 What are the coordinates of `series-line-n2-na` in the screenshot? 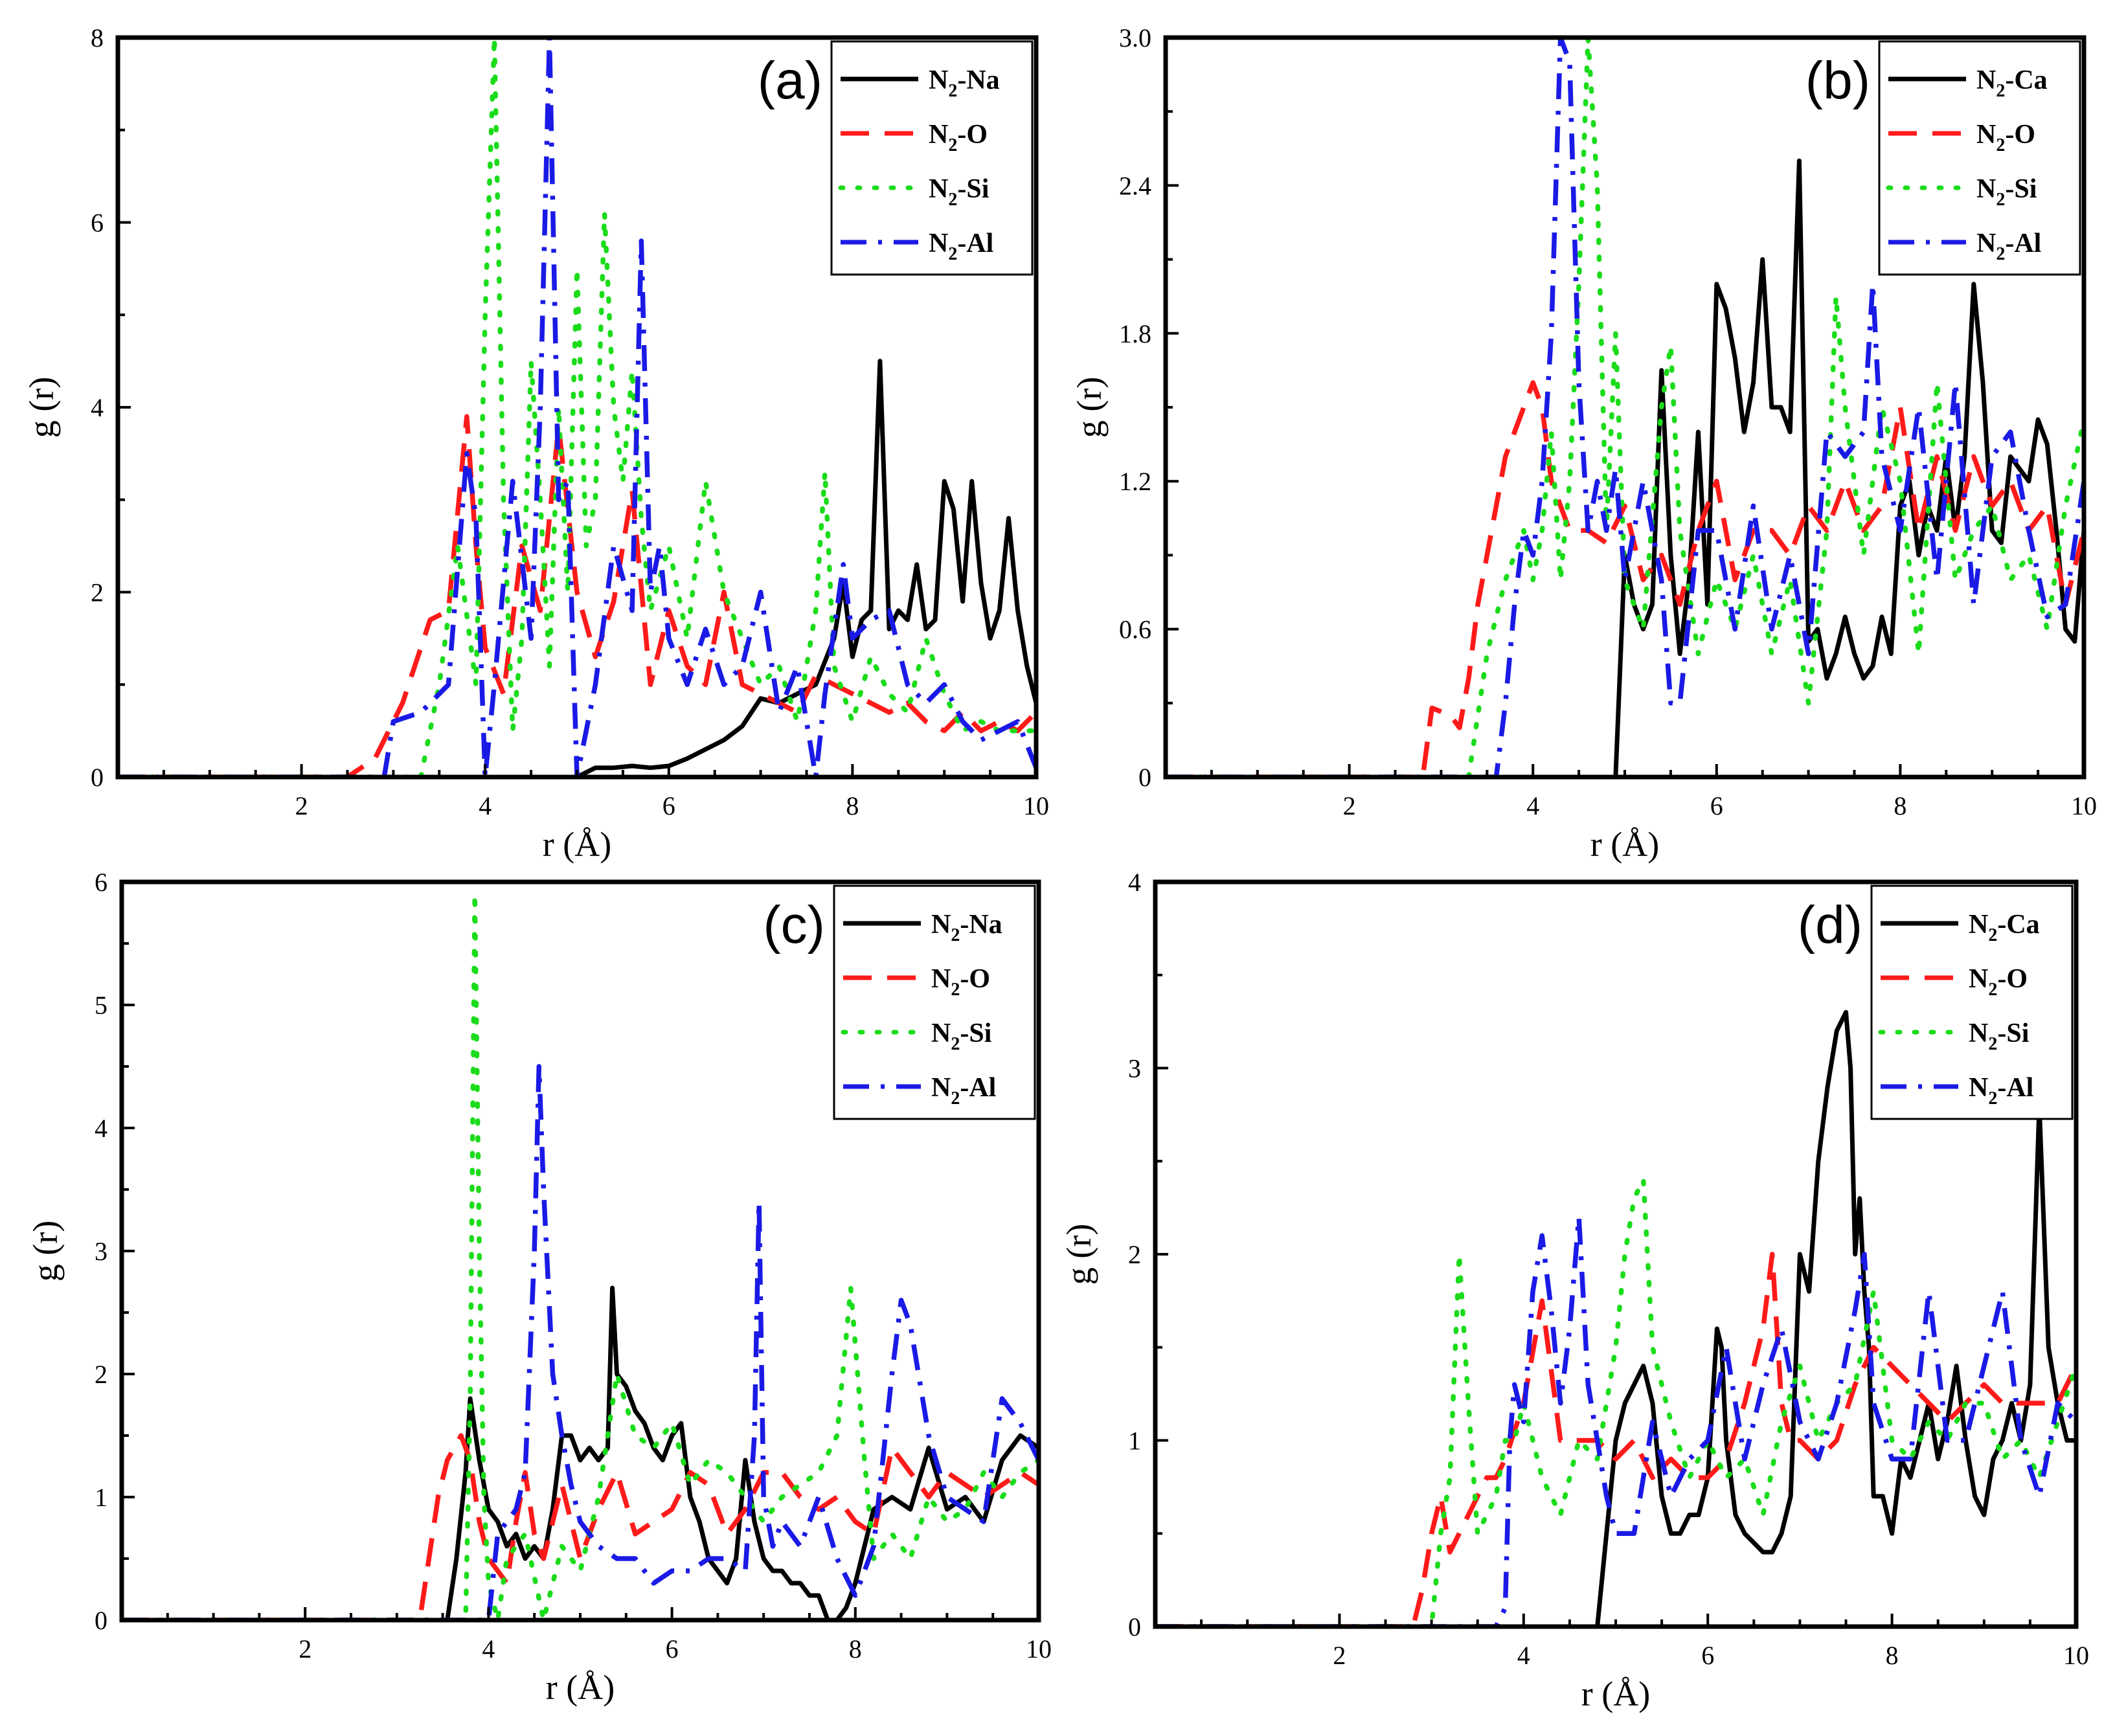 It's located at (577, 568).